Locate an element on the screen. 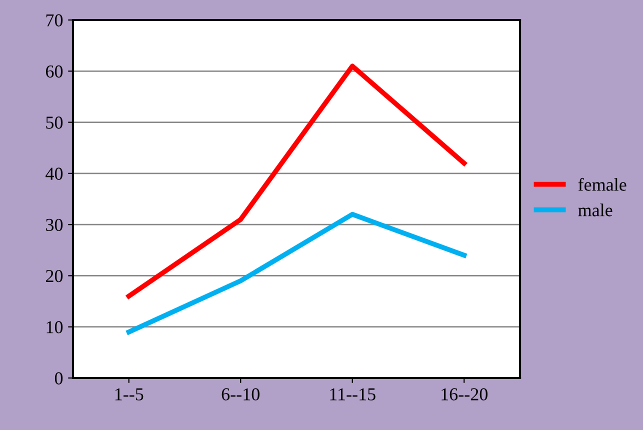 The image size is (643, 430). y-tick-label: 60 is located at coordinates (54, 71).